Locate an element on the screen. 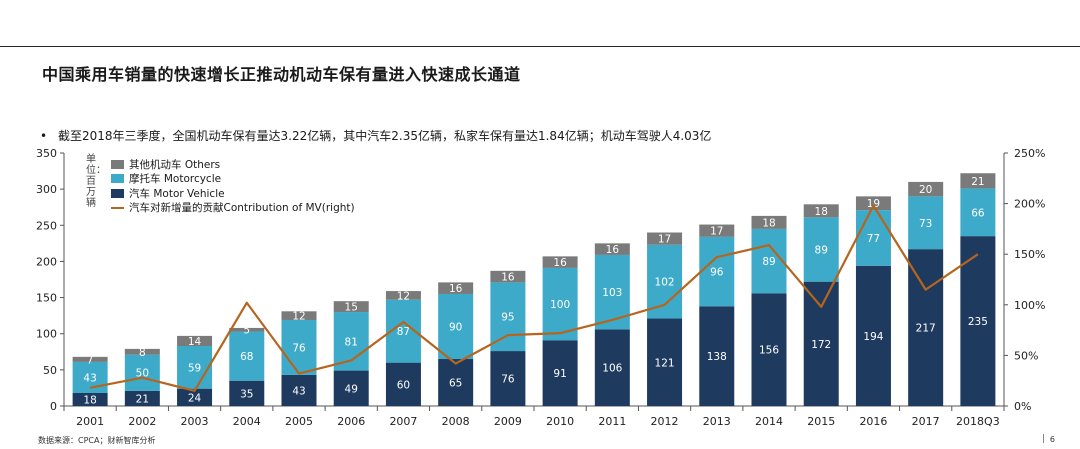  x-tick-label: 2017 is located at coordinates (926, 421).